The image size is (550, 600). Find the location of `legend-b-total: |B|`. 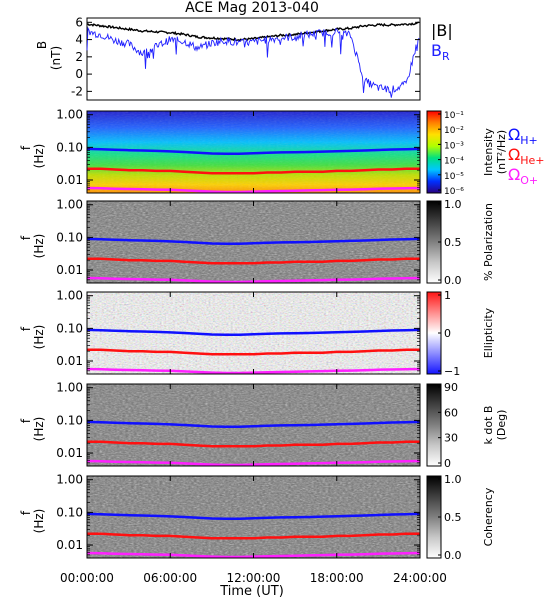

legend-b-total: |B| is located at coordinates (442, 30).